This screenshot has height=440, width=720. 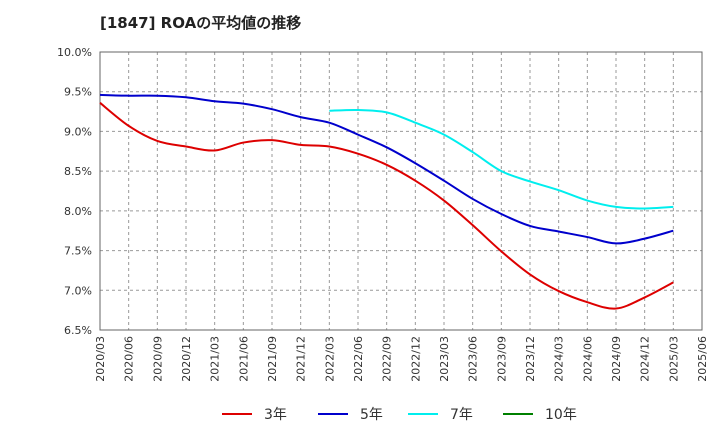 What do you see at coordinates (100, 359) in the screenshot?
I see `x-tick-label: 2020/03` at bounding box center [100, 359].